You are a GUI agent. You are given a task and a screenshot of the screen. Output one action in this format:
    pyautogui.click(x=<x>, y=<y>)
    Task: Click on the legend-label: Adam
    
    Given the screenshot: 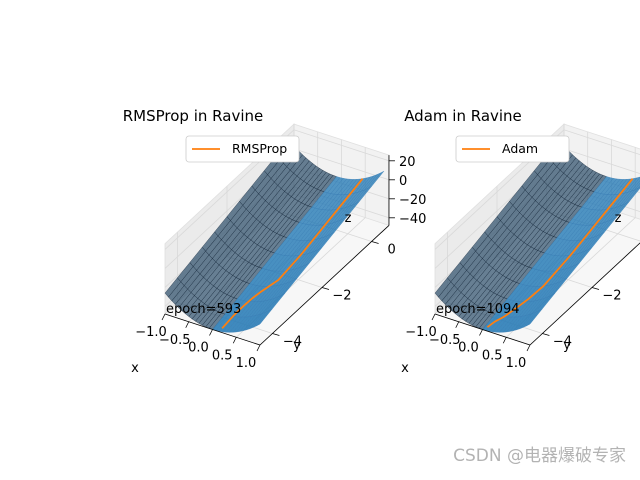 What is the action you would take?
    pyautogui.click(x=520, y=148)
    